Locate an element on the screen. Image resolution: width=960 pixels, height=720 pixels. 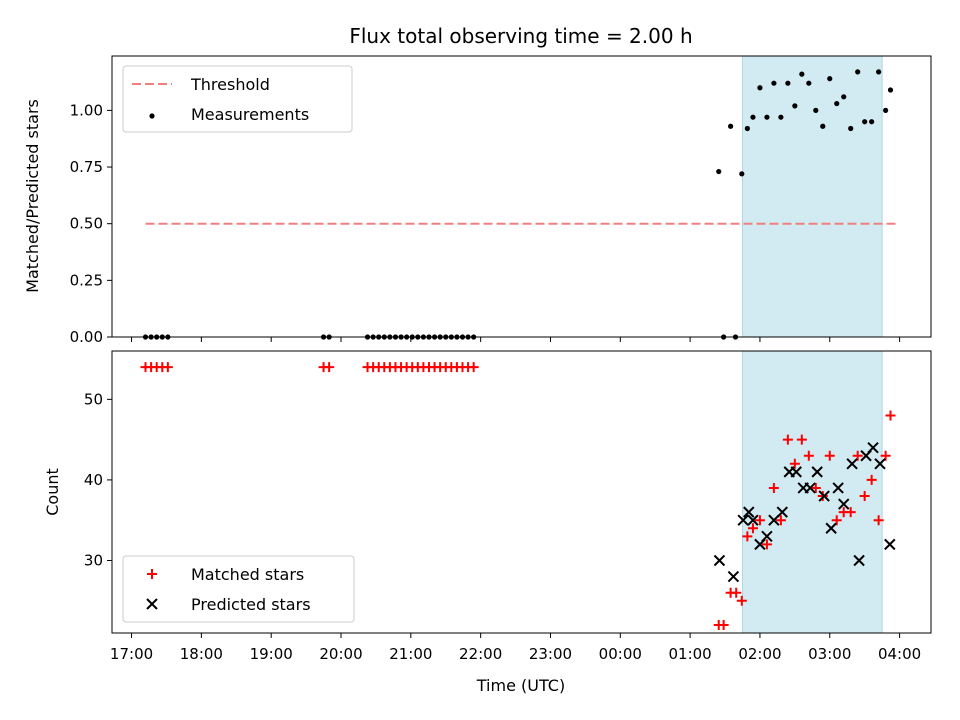
ratio-y-tick-label: 1.00 is located at coordinates (86, 110).